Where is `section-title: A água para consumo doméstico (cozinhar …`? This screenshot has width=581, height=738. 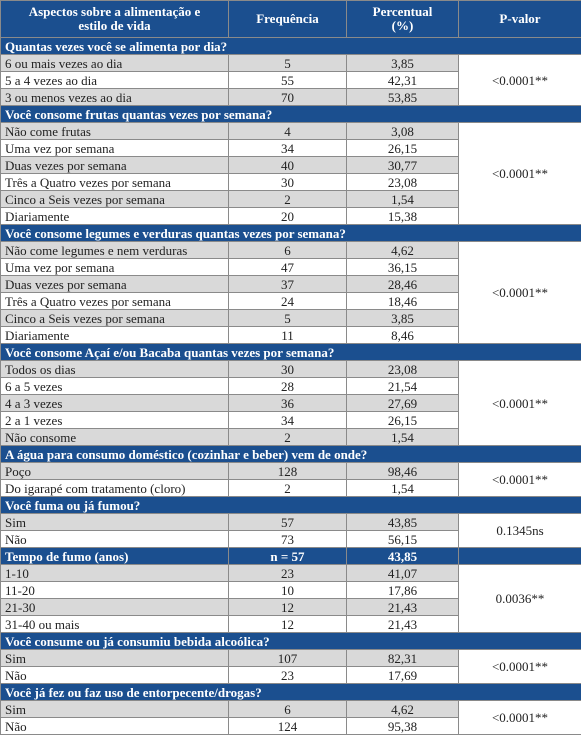
section-title: A água para consumo doméstico (cozinhar … is located at coordinates (290, 454).